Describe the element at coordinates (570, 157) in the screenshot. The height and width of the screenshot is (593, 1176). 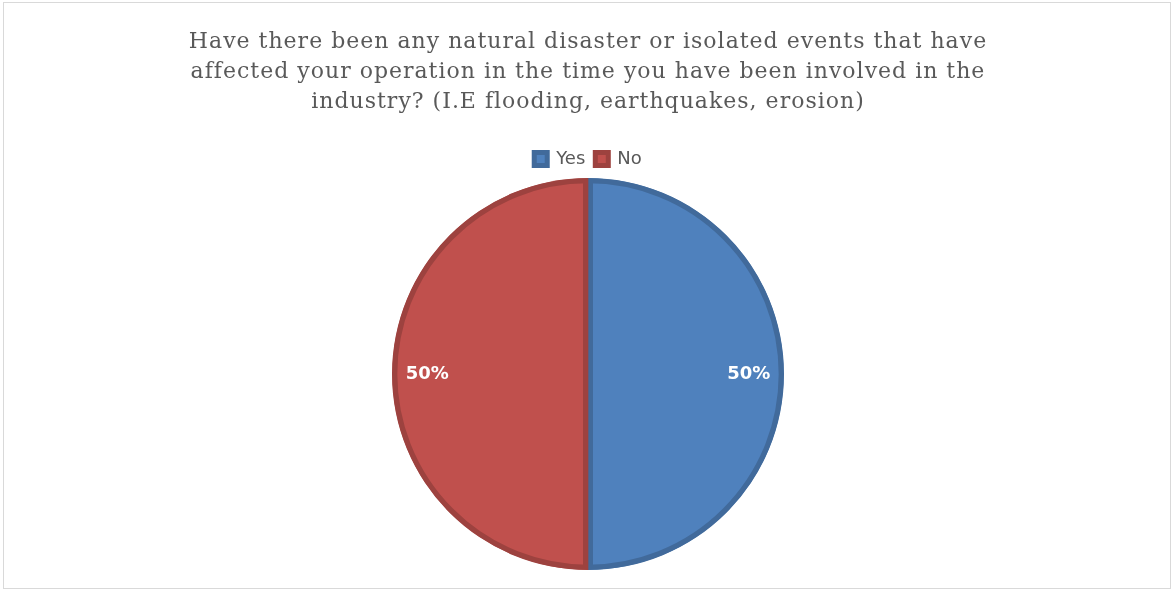
I see `legend-label: Yes` at that location.